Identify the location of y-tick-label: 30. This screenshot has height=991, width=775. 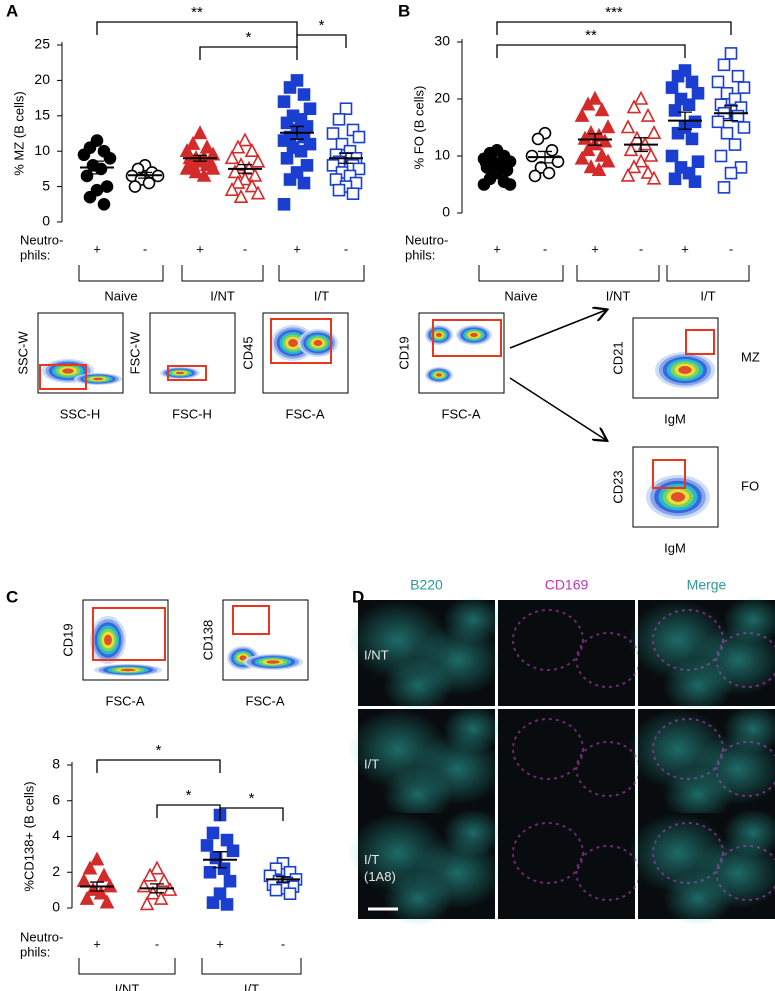
(442, 41).